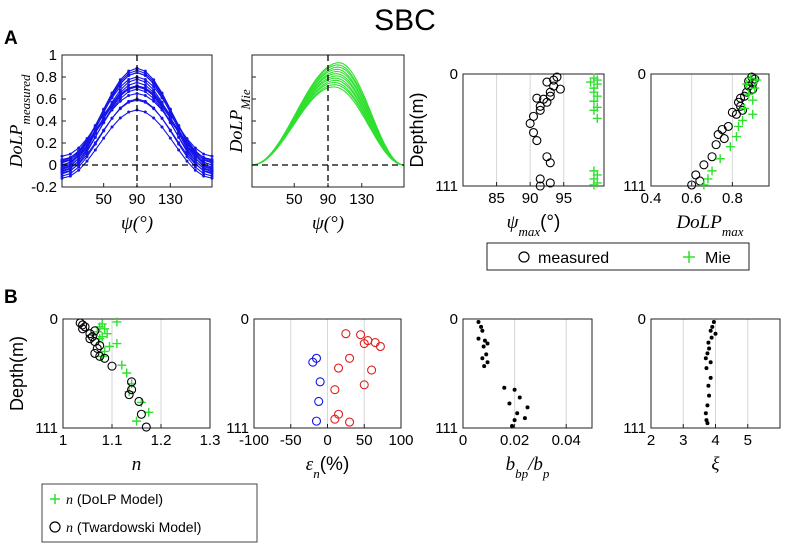 Image resolution: width=809 pixels, height=547 pixels. Describe the element at coordinates (715, 464) in the screenshot. I see `x-axis-label-part: ξ` at that location.